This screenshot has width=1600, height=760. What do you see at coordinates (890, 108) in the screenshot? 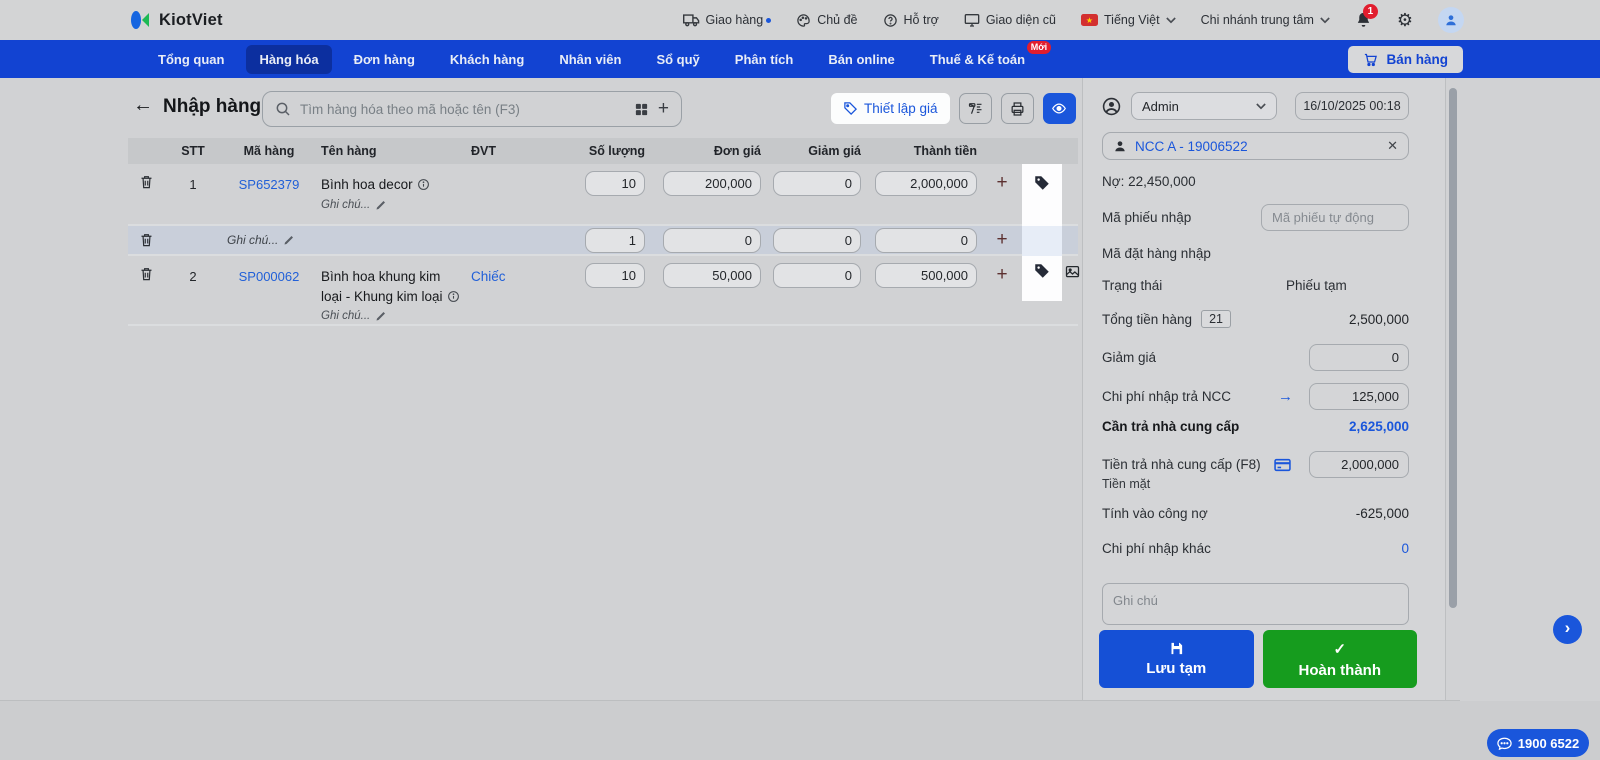
I see `price-setup-button: Thiết lập giá` at bounding box center [890, 108].